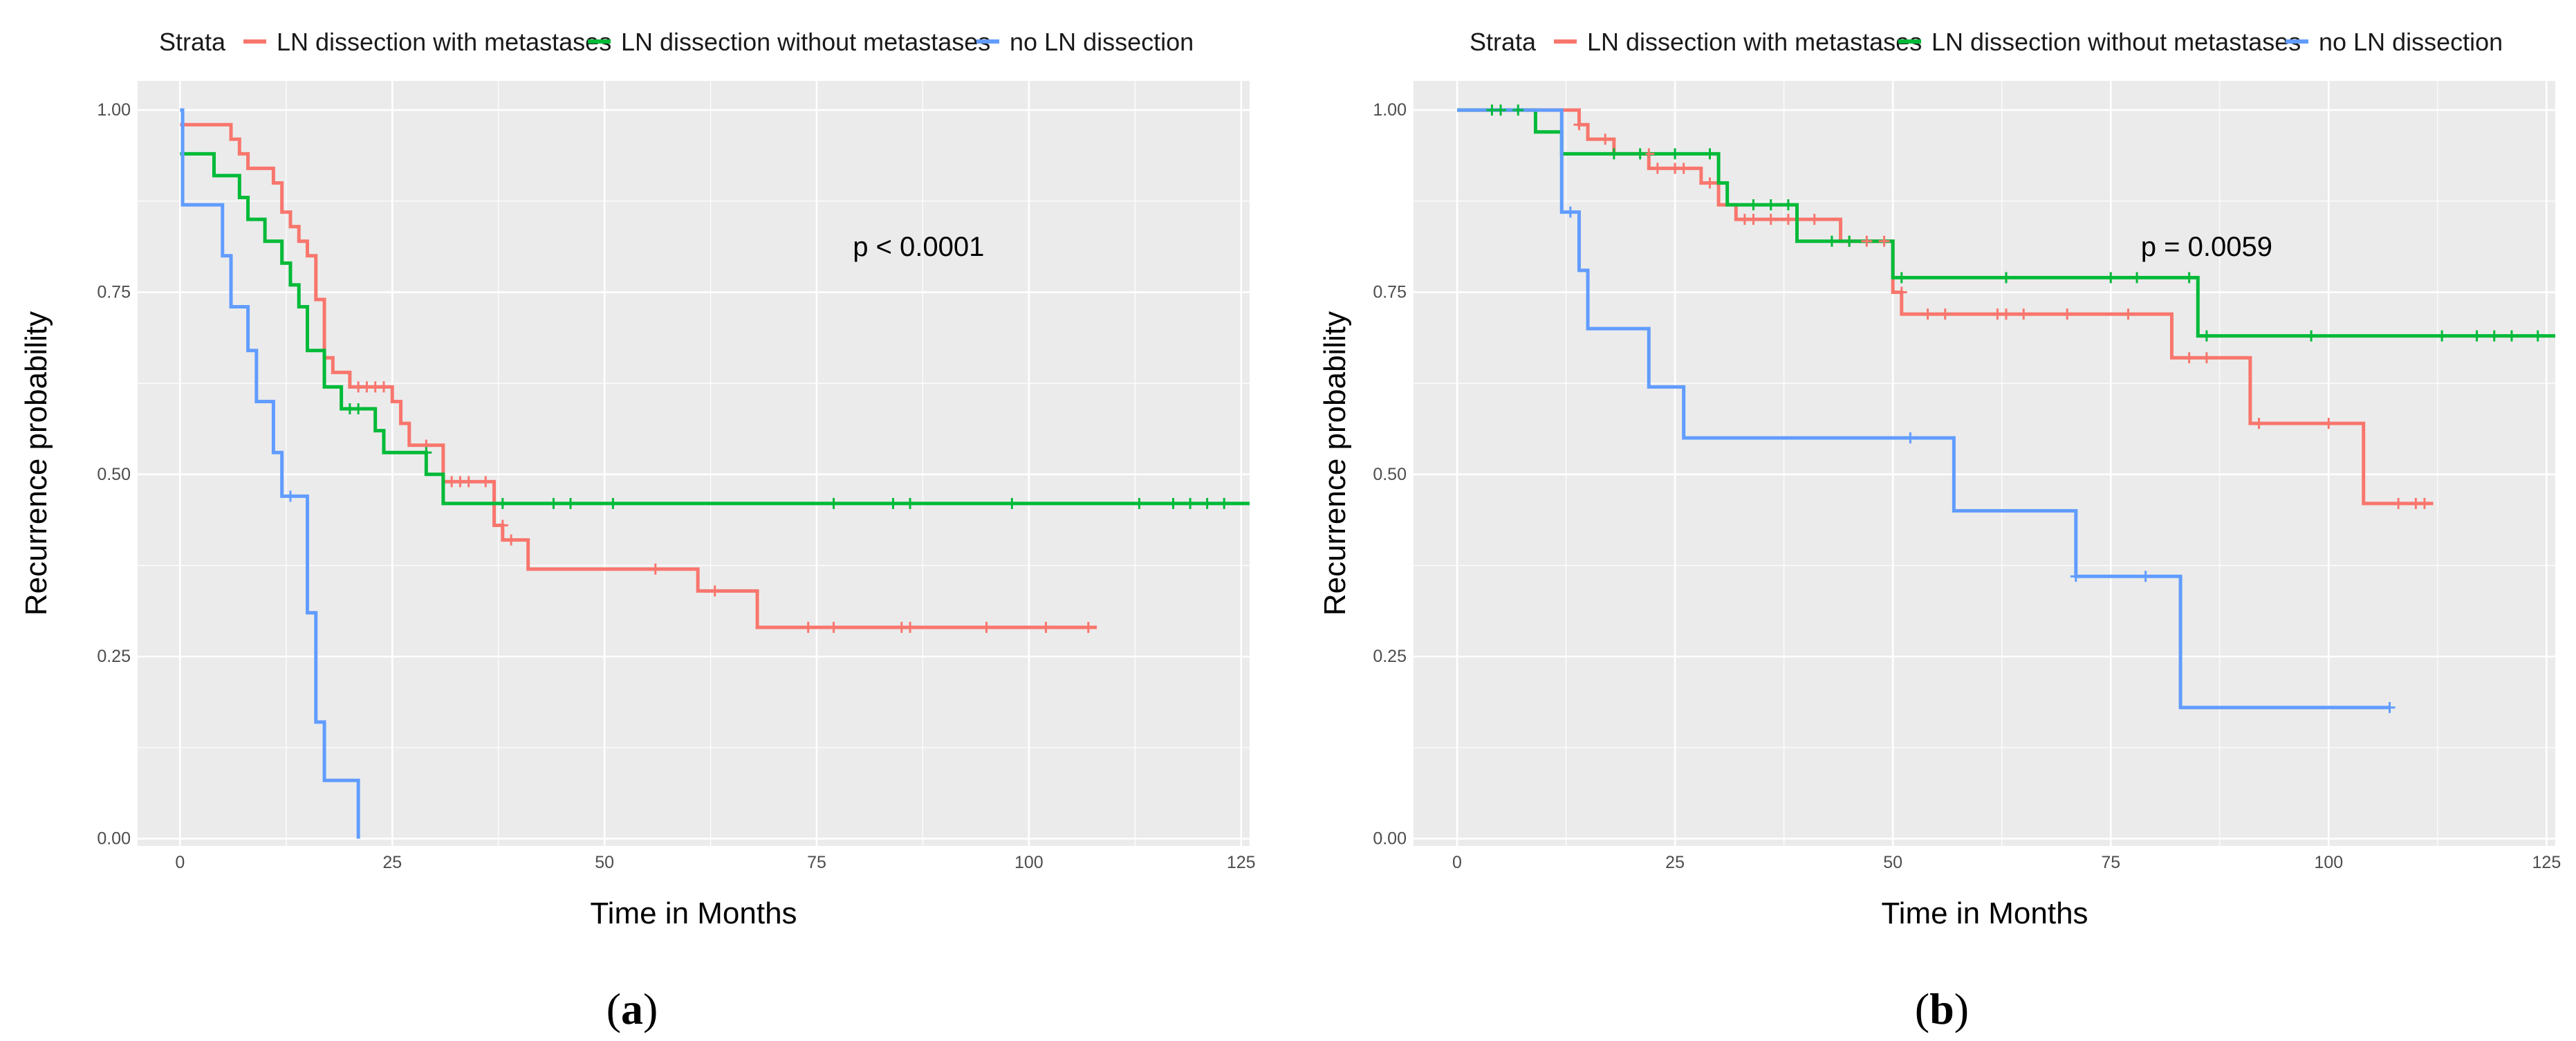  What do you see at coordinates (1942, 1008) in the screenshot?
I see `panel-label-b: (b)` at bounding box center [1942, 1008].